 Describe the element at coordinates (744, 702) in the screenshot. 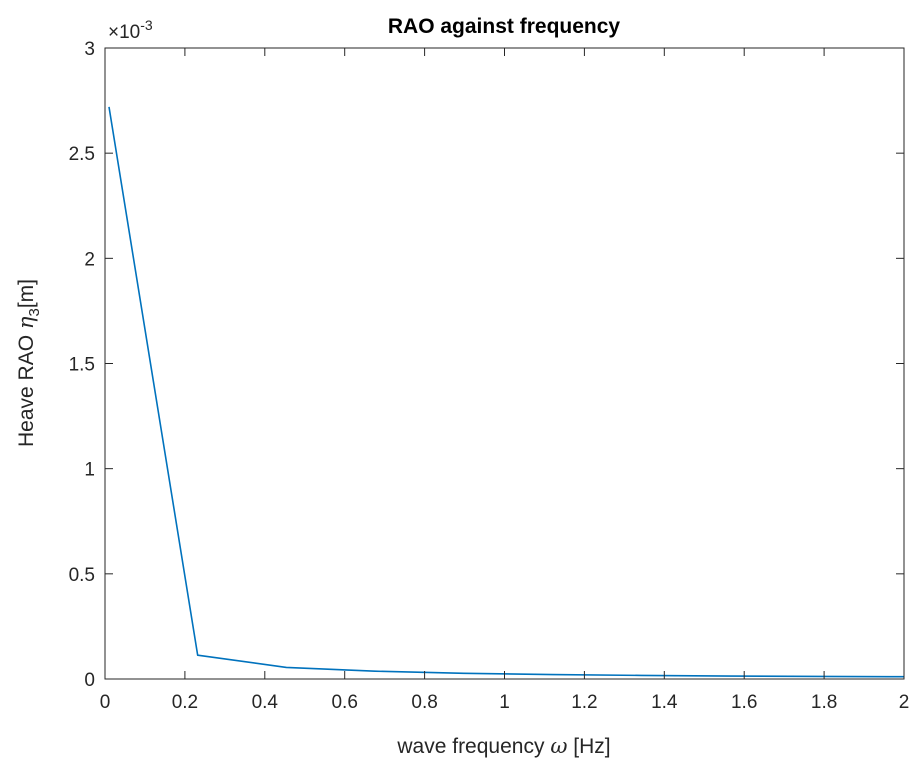

I see `x-tick-label: 1.6` at that location.